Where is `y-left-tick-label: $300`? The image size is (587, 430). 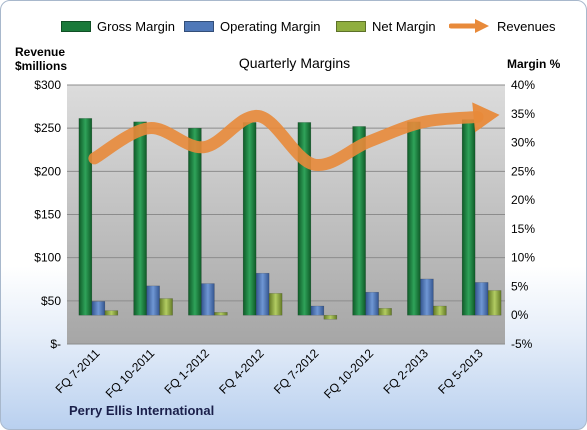 y-left-tick-label: $300 is located at coordinates (47, 85).